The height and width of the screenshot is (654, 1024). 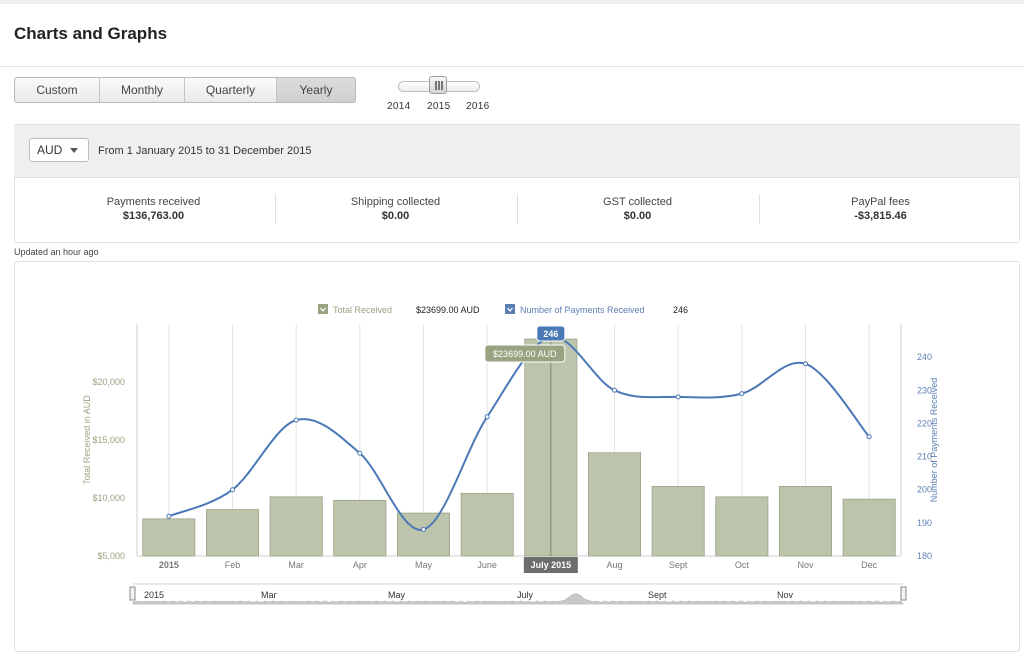 What do you see at coordinates (785, 595) in the screenshot?
I see `navigator-label: Nov` at bounding box center [785, 595].